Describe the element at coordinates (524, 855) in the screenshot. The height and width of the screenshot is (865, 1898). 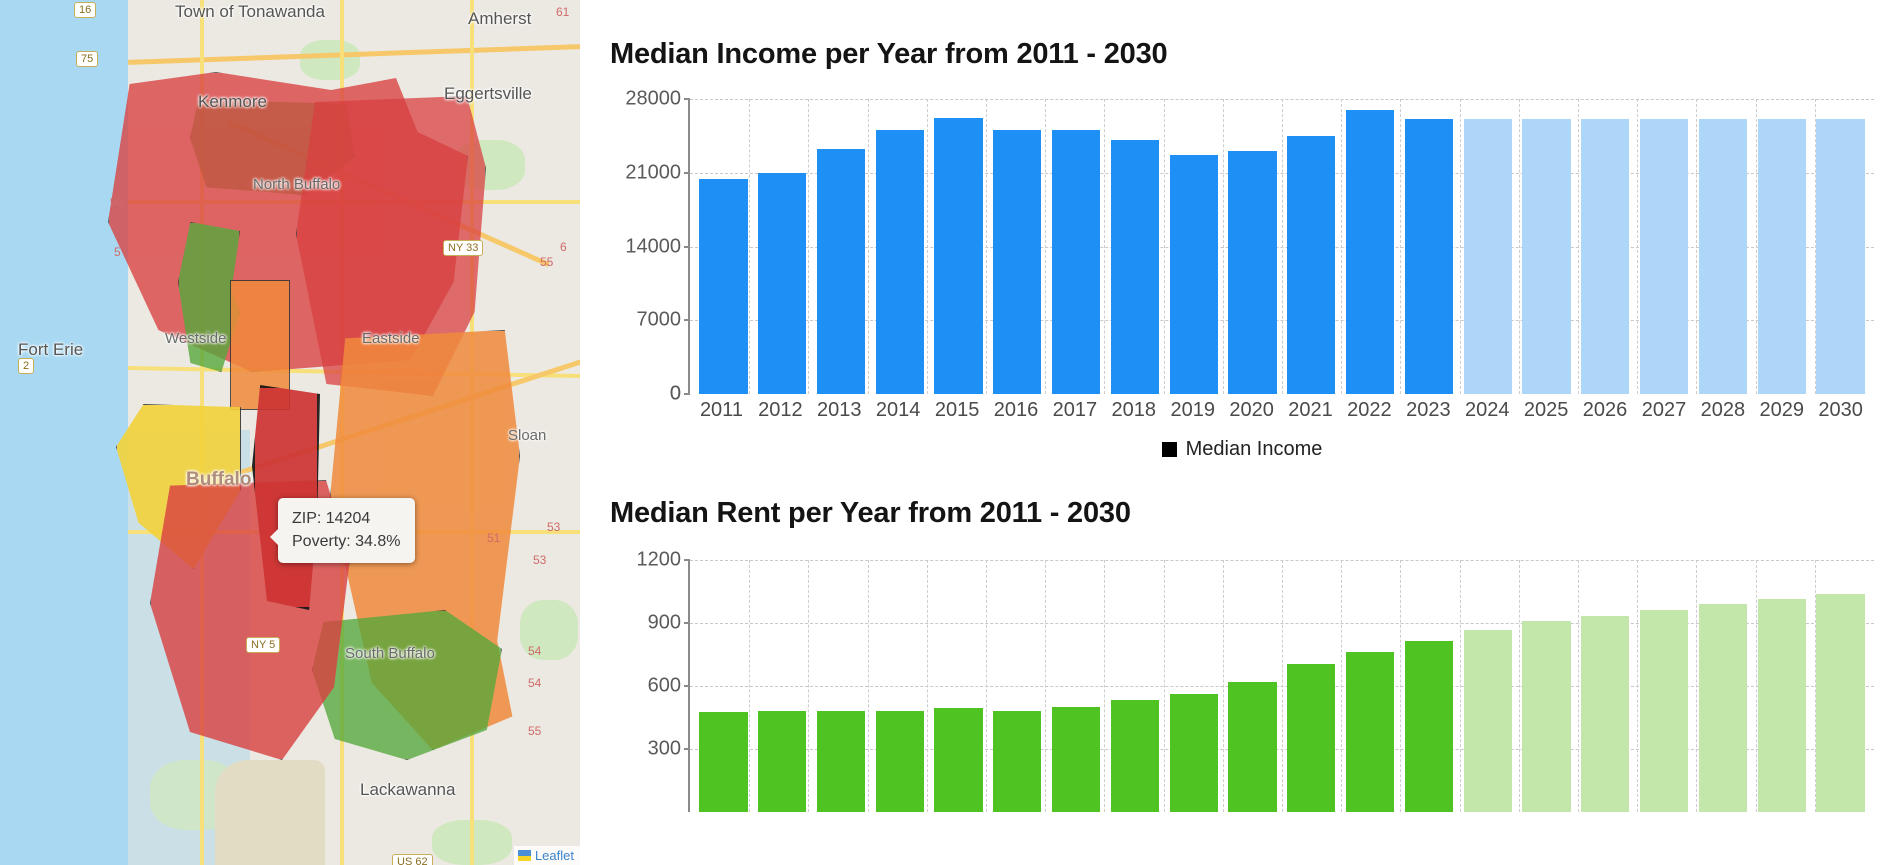
I see `leaflet-logo-icon` at that location.